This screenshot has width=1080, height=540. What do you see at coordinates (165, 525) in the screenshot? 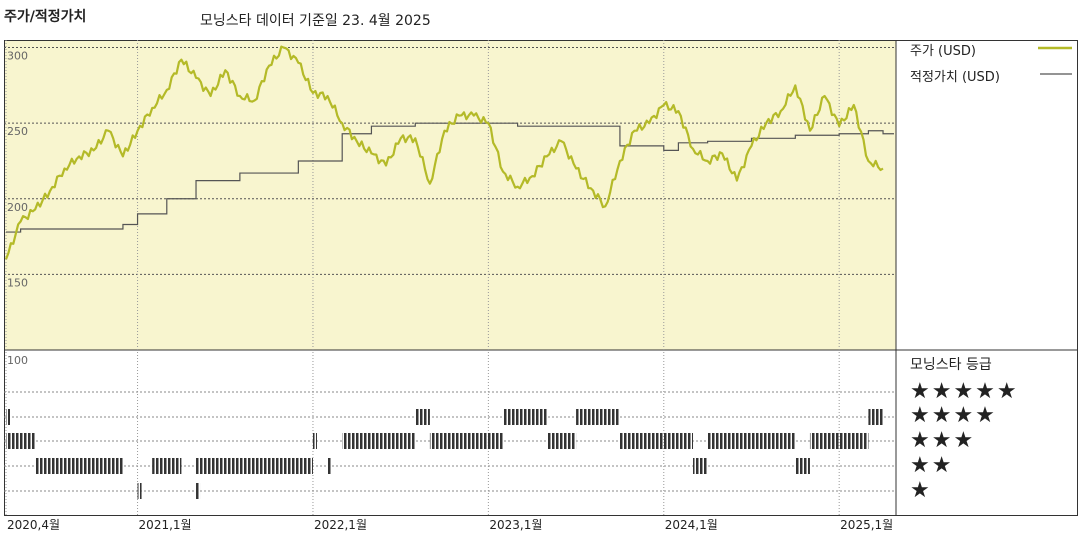
I see `x-tick-label-1: 2021,1월` at bounding box center [165, 525].